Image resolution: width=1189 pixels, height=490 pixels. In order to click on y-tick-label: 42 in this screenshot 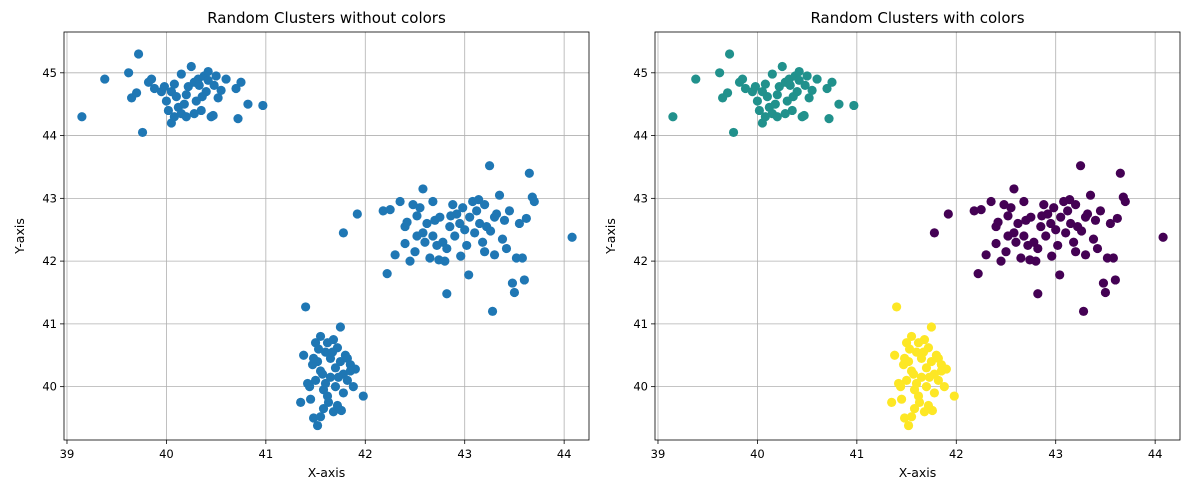, I will do `click(640, 261)`.